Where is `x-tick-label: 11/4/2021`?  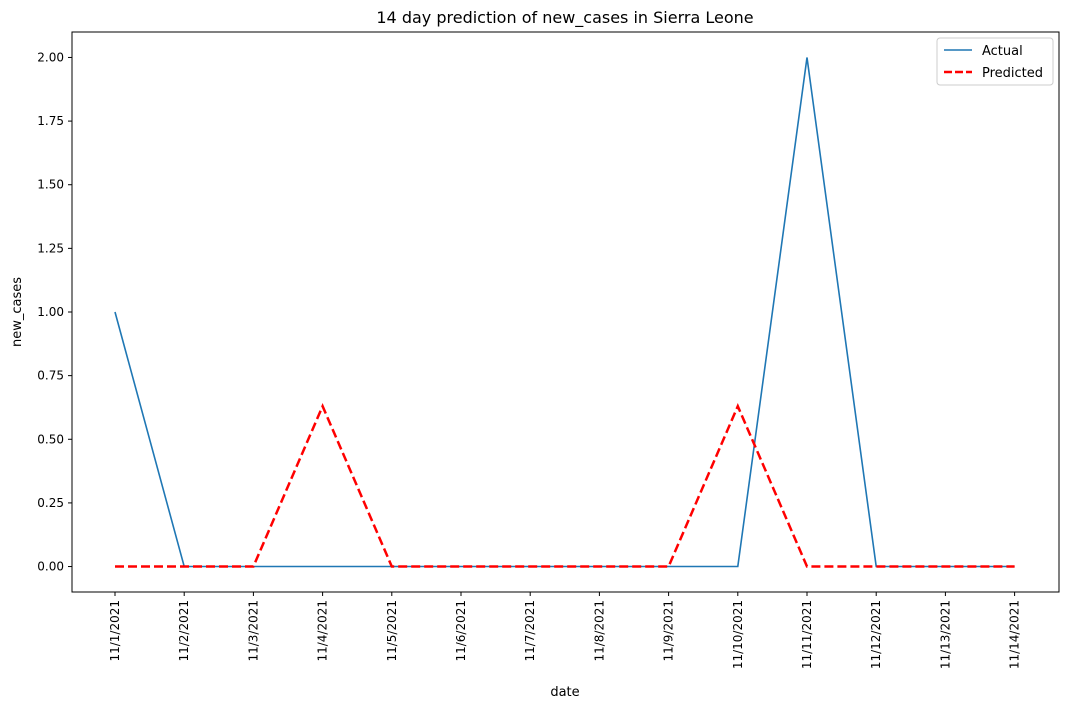 x-tick-label: 11/4/2021 is located at coordinates (323, 631).